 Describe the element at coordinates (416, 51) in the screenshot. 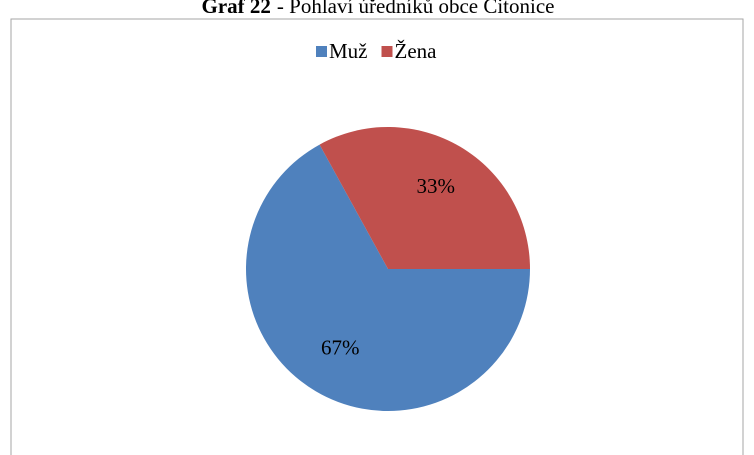

I see `legend-label: Žena` at that location.